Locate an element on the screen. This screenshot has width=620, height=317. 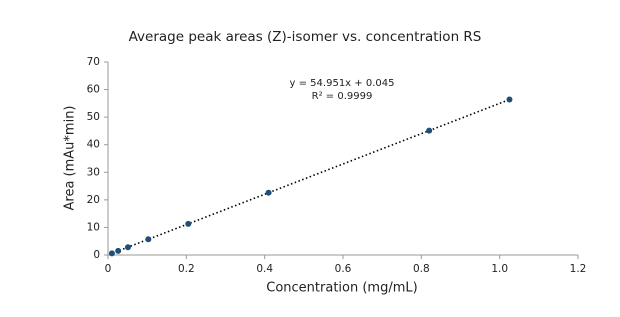
y-tick-label: 70 is located at coordinates (93, 62).